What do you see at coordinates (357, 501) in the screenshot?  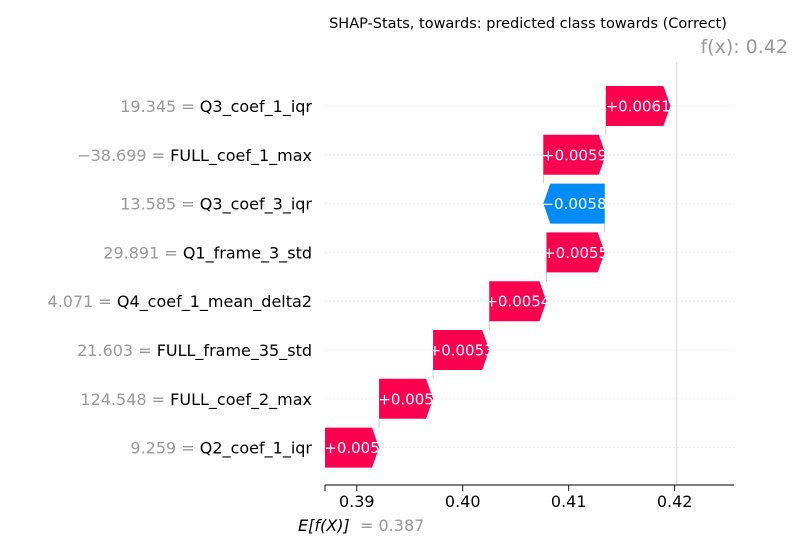 I see `x-tick-label: 0.39` at bounding box center [357, 501].